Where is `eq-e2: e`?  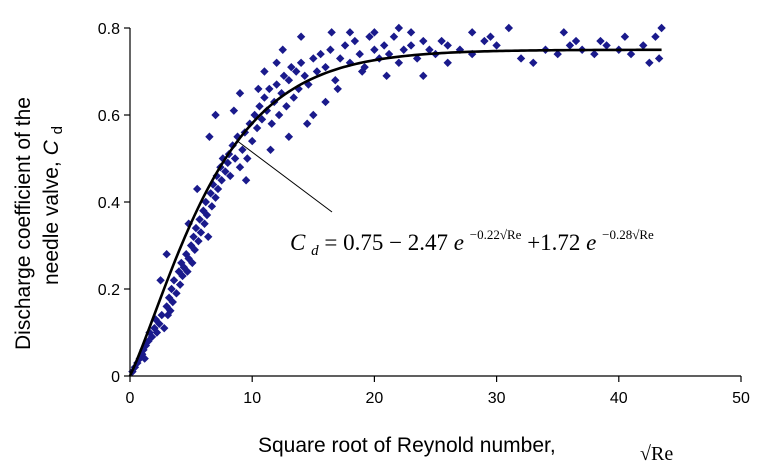 eq-e2: e is located at coordinates (591, 242).